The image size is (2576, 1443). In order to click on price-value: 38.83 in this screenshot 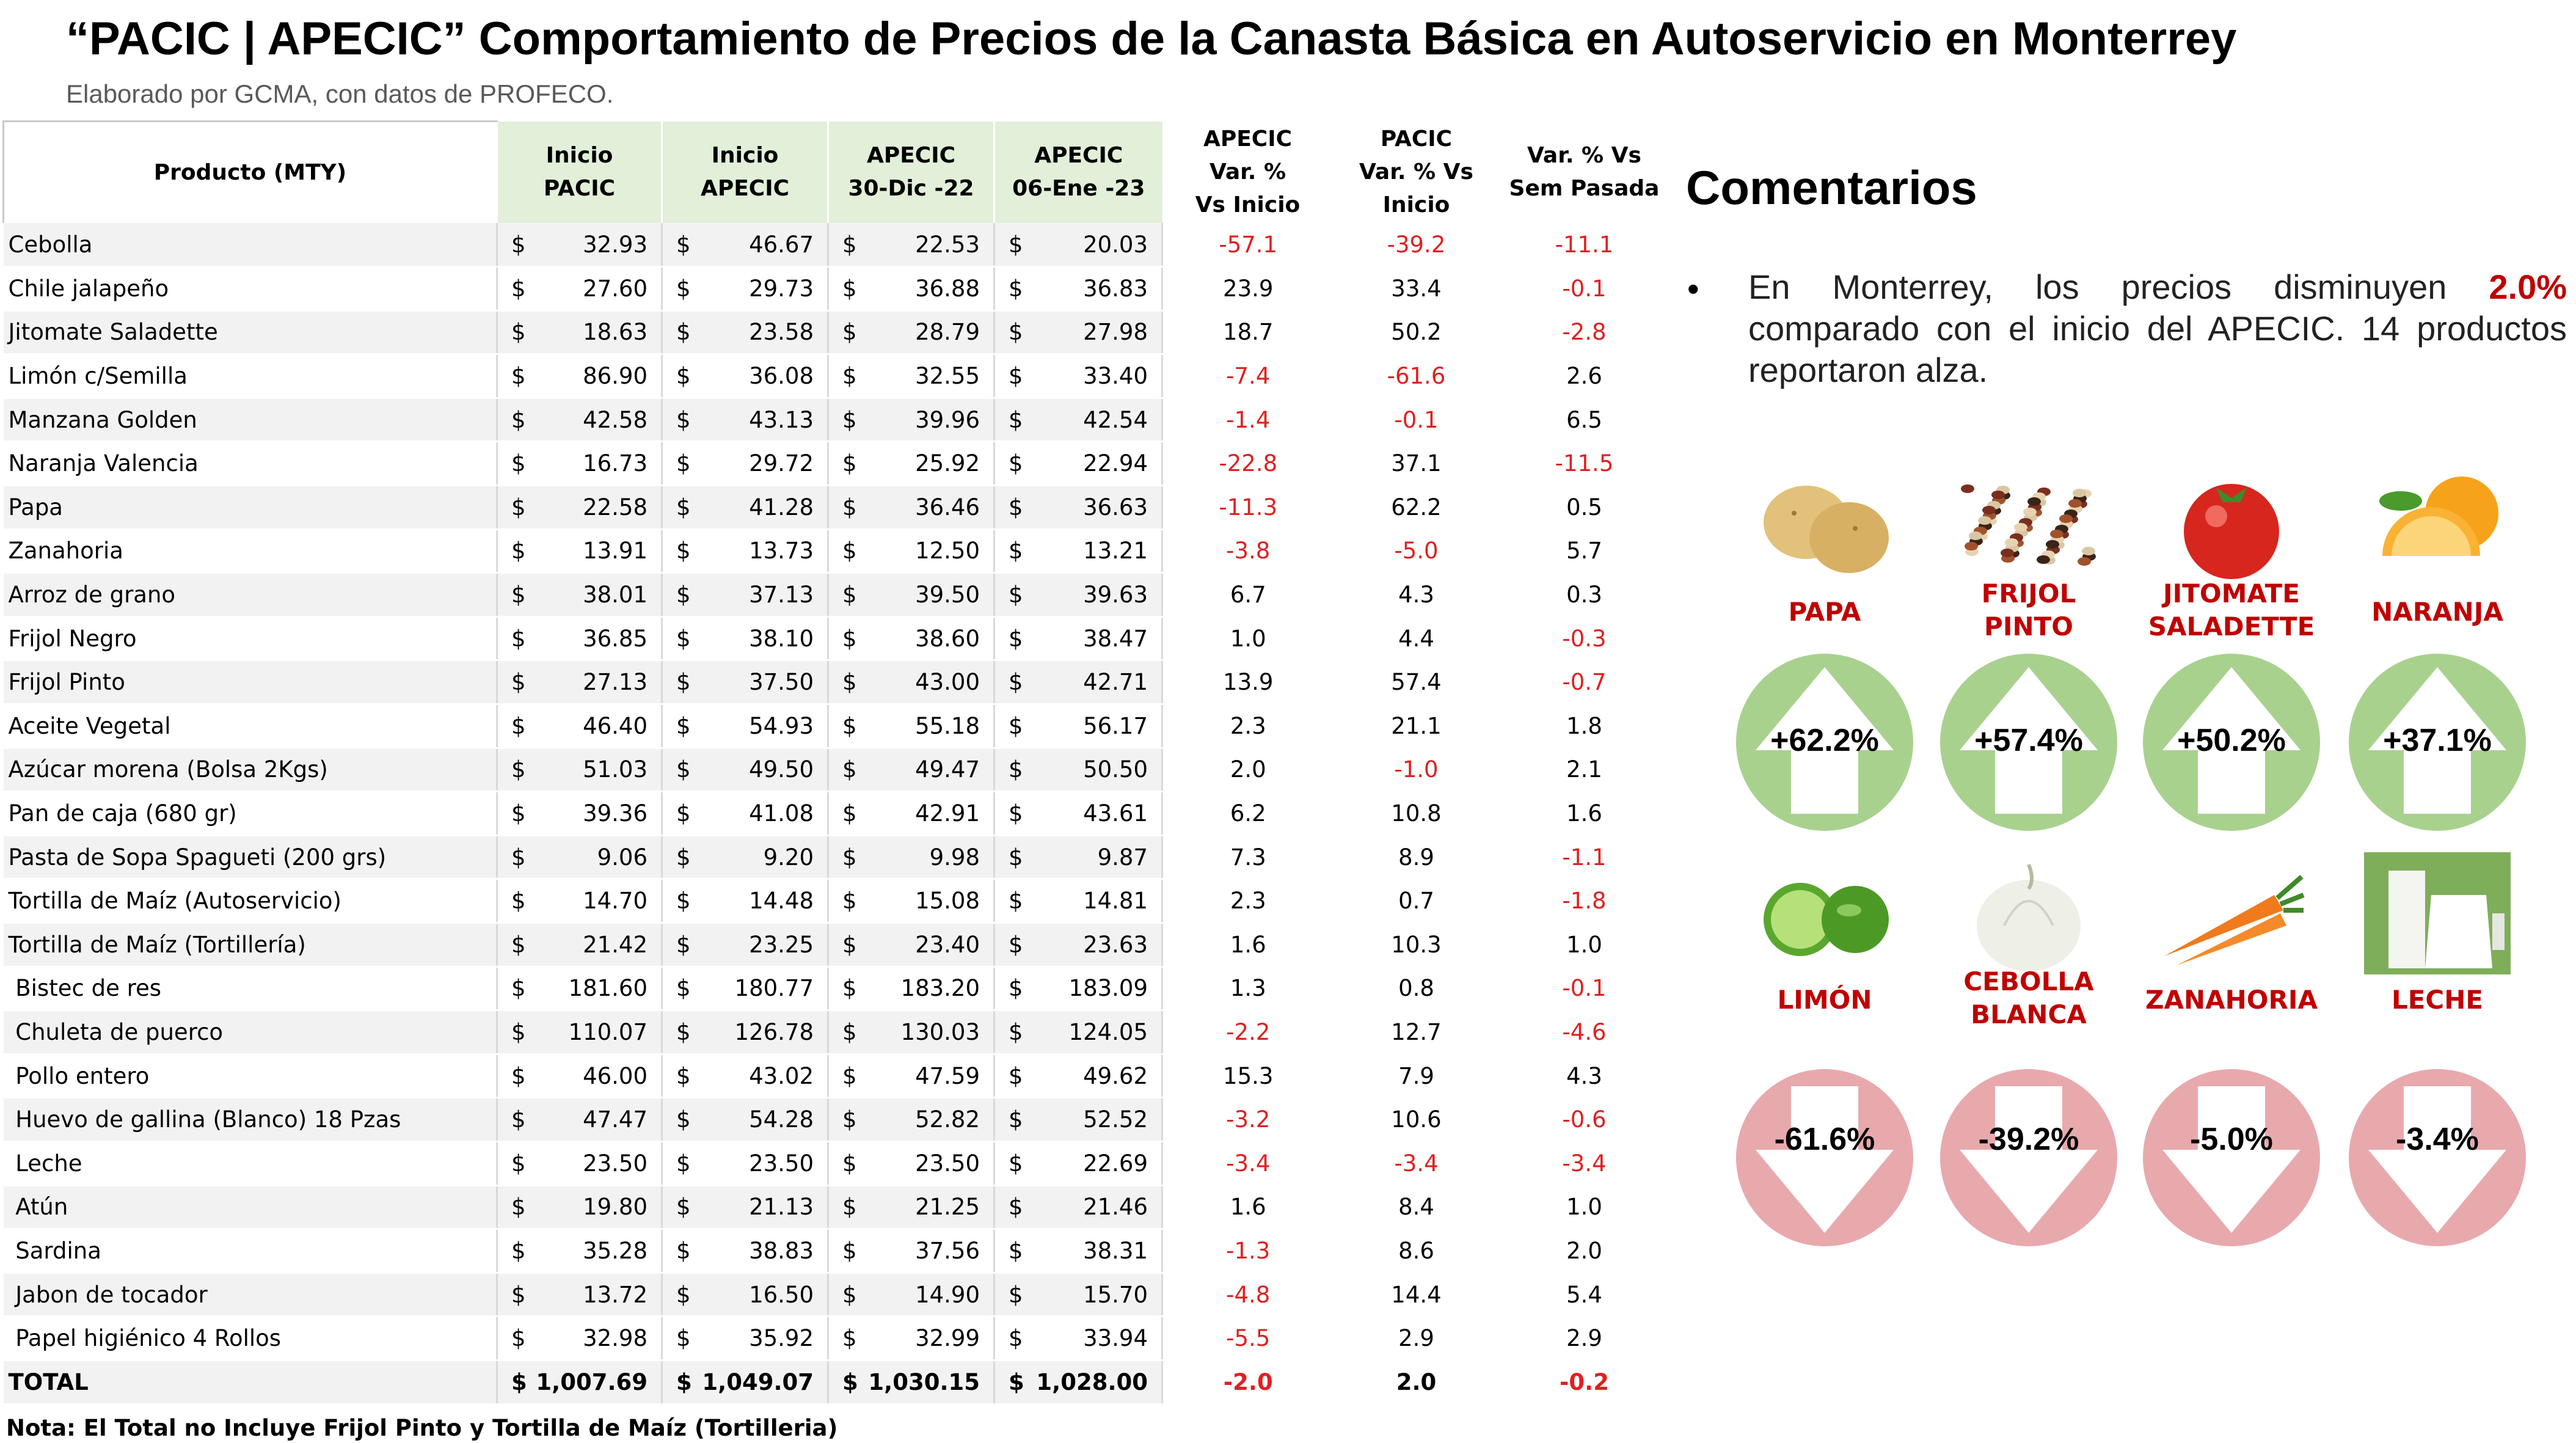, I will do `click(781, 1250)`.